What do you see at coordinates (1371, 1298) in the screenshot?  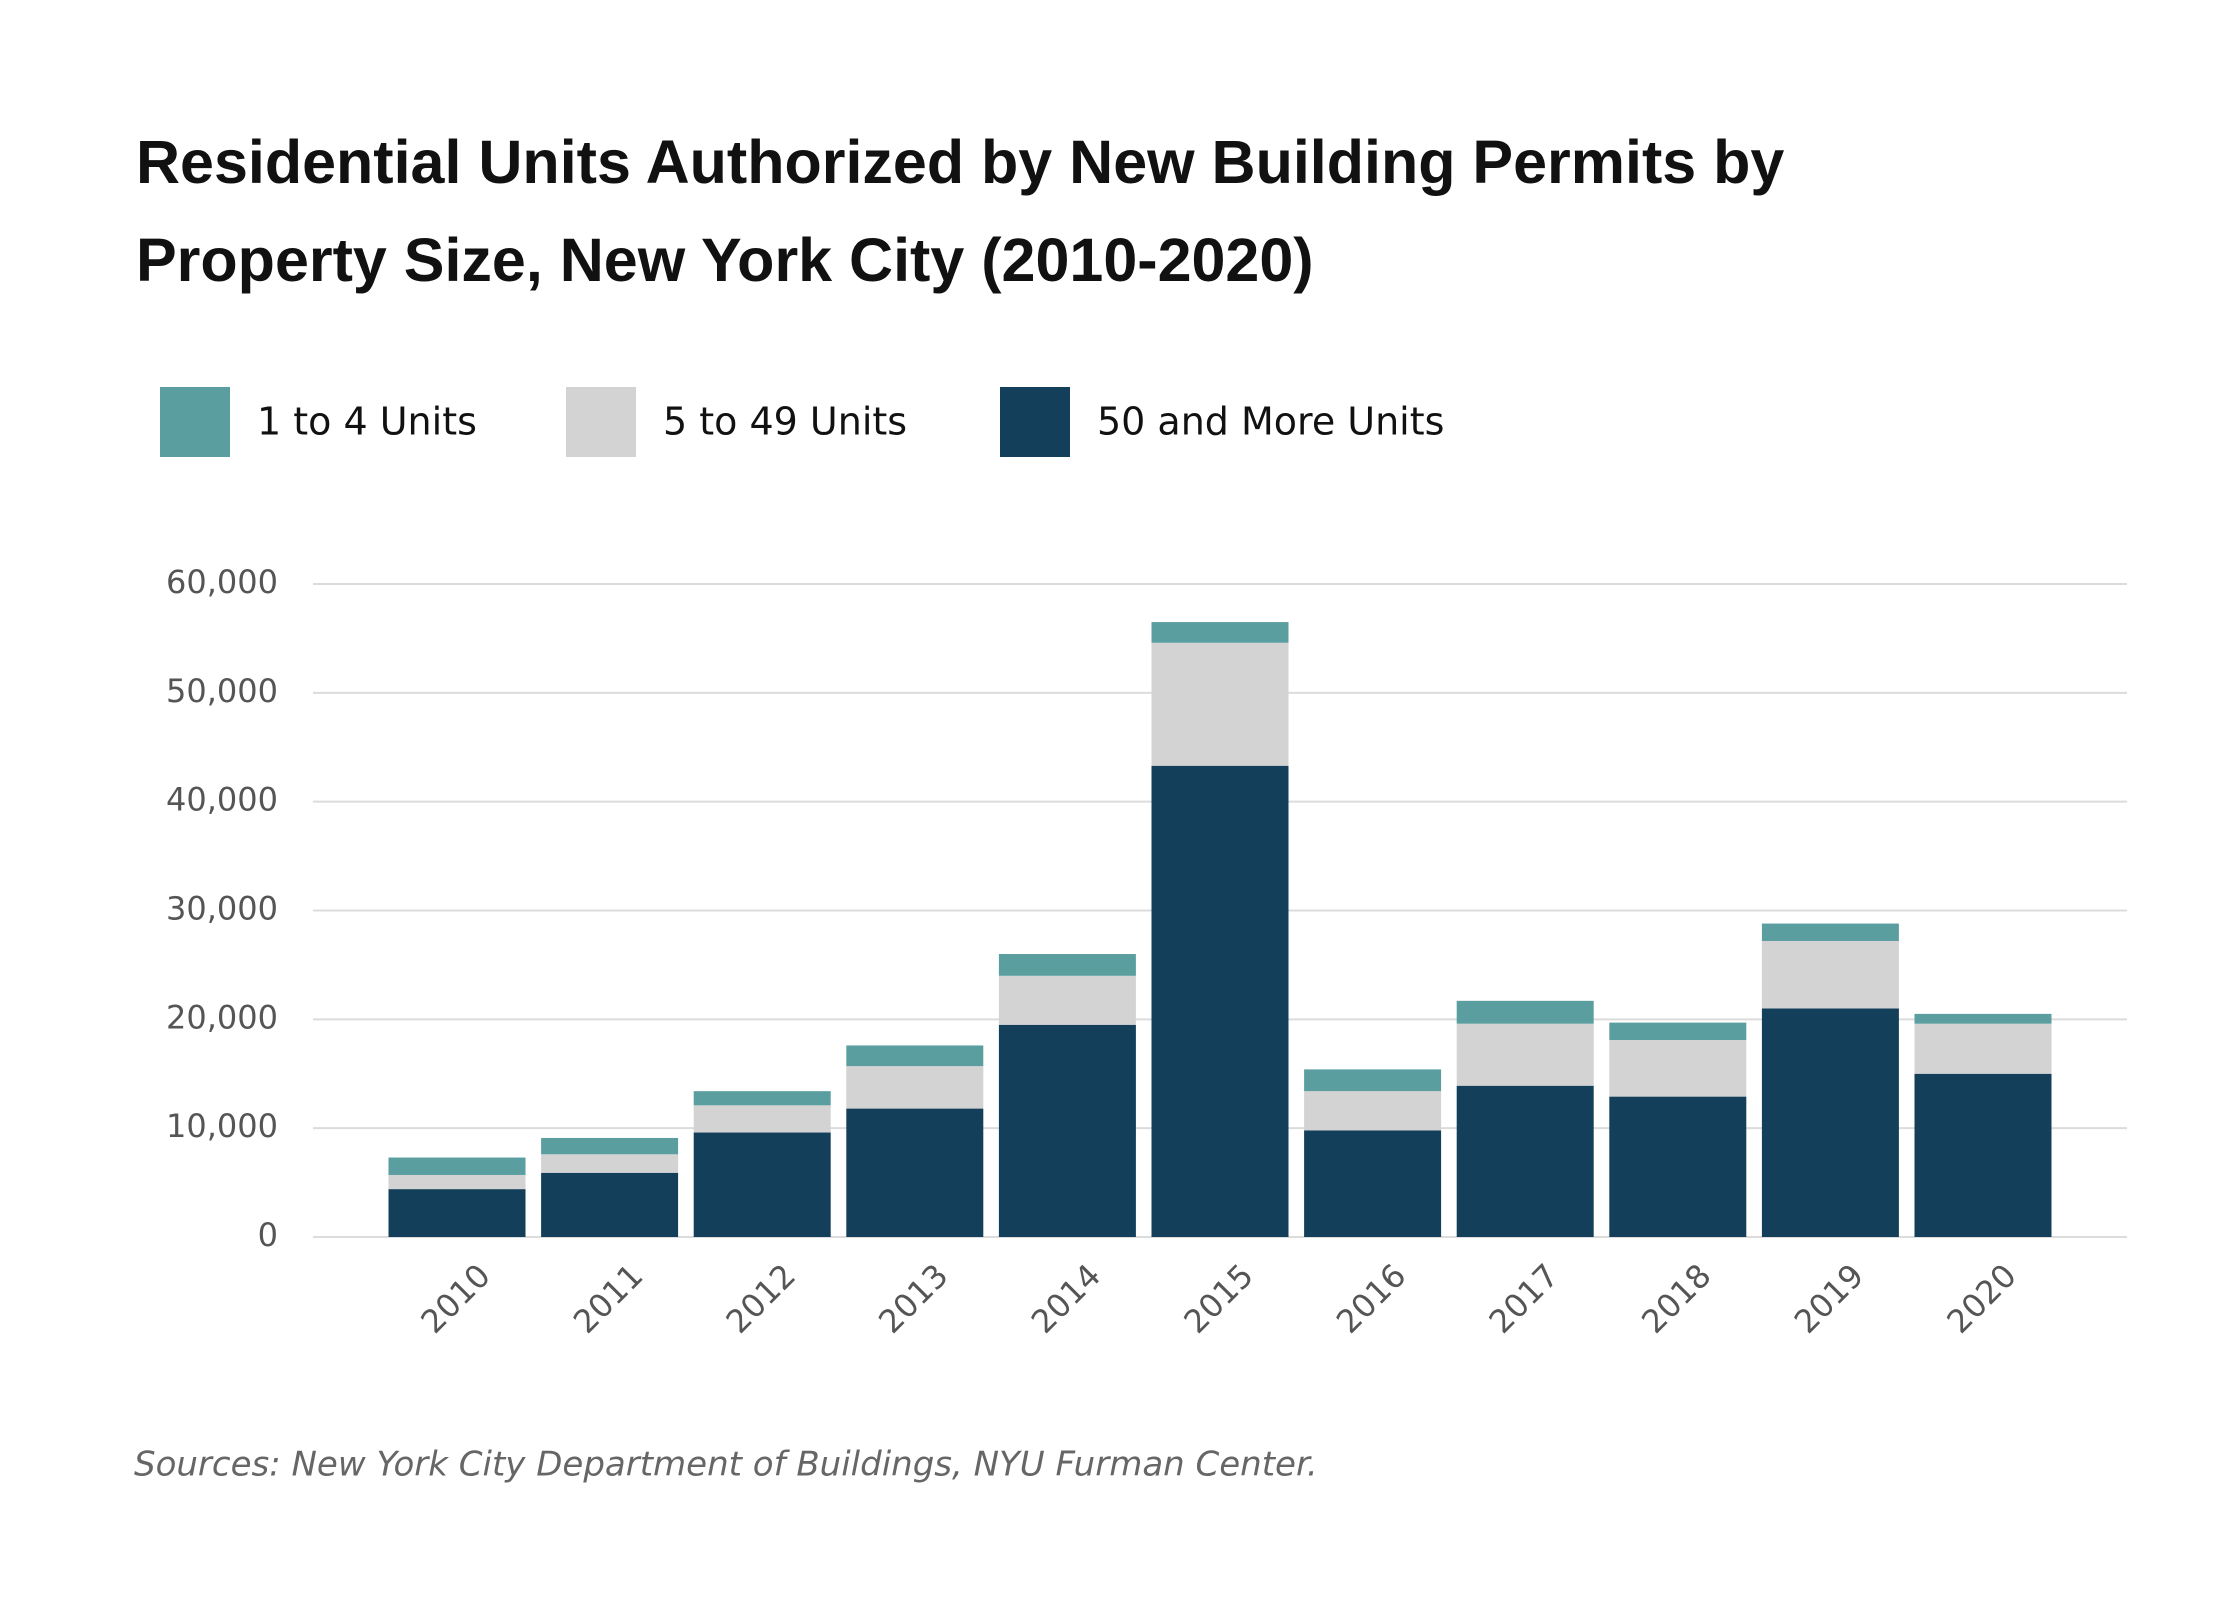 I see `x-tick-label: 2016` at bounding box center [1371, 1298].